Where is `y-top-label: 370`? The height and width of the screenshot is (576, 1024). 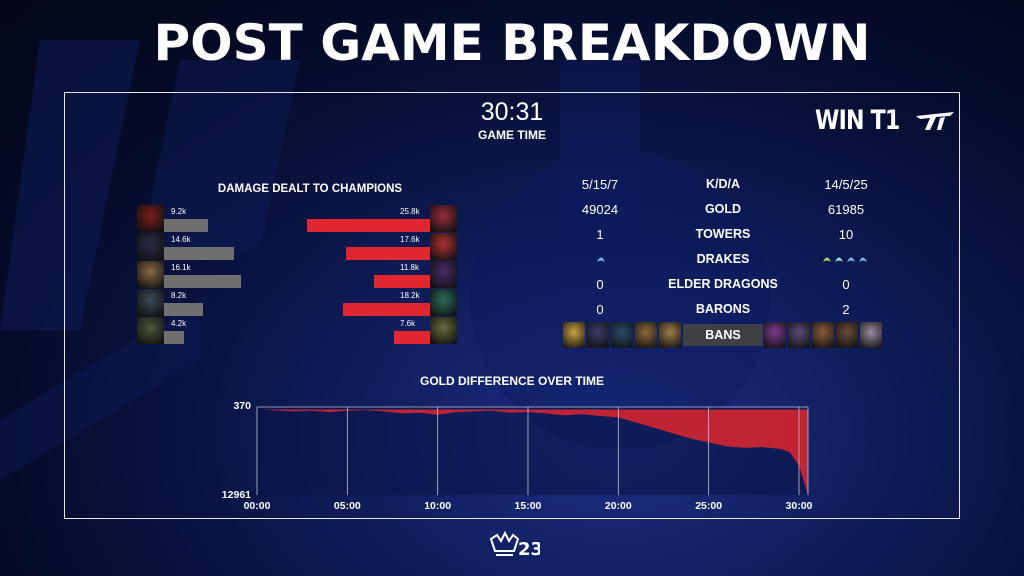 y-top-label: 370 is located at coordinates (242, 406).